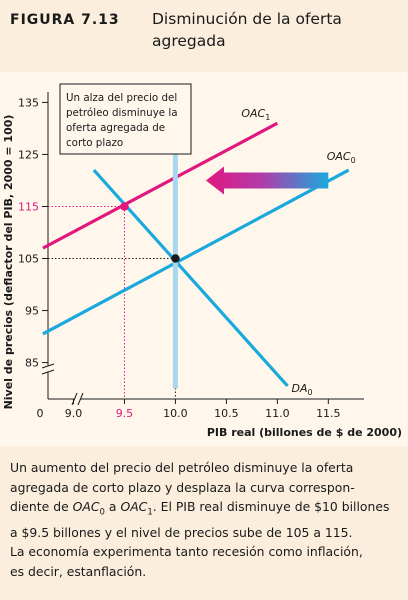  Describe the element at coordinates (175, 413) in the screenshot. I see `x-tick-label: 10.0` at that location.